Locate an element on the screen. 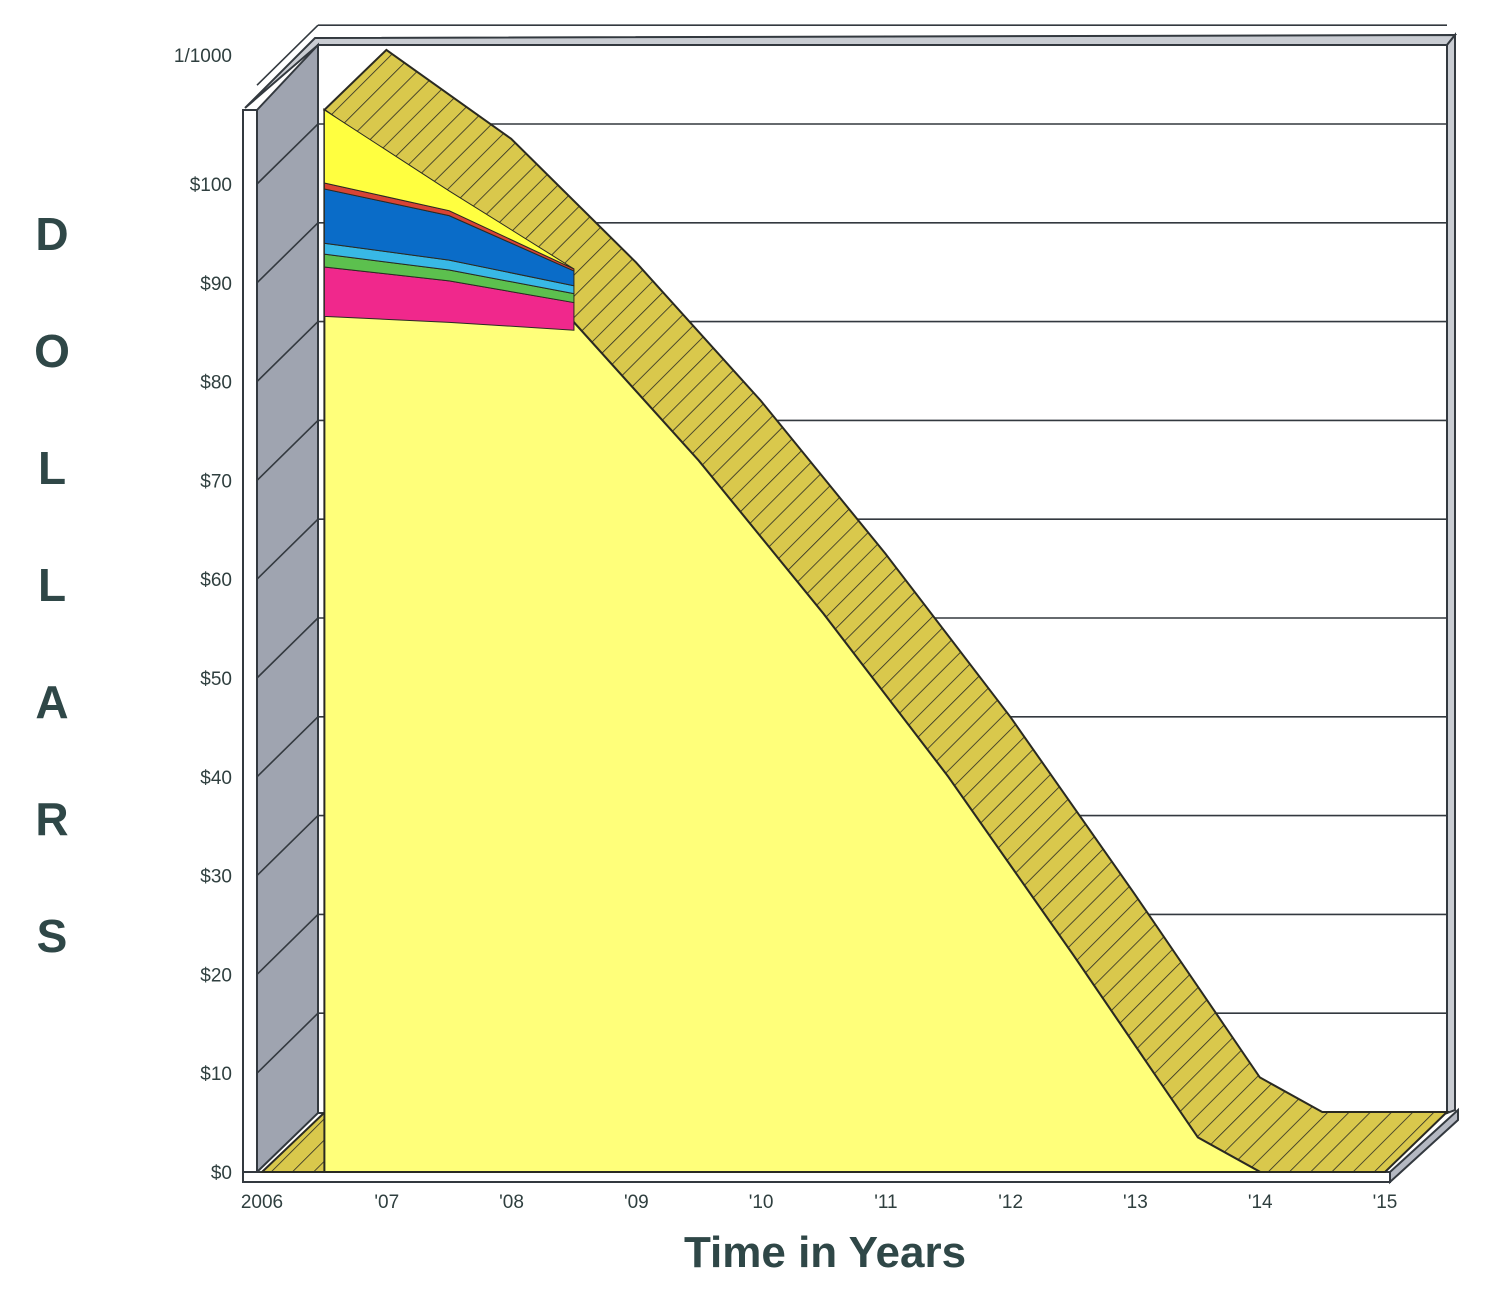  x-tick-label: '13 is located at coordinates (1135, 1202).